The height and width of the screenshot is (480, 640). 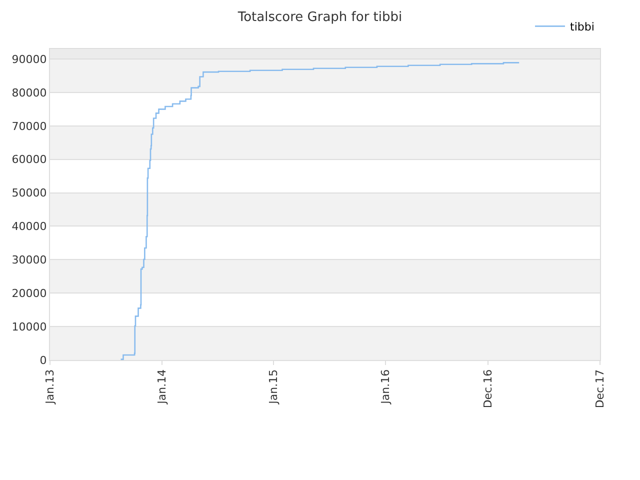 I want to click on y-tick-label: 70000, so click(x=29, y=126).